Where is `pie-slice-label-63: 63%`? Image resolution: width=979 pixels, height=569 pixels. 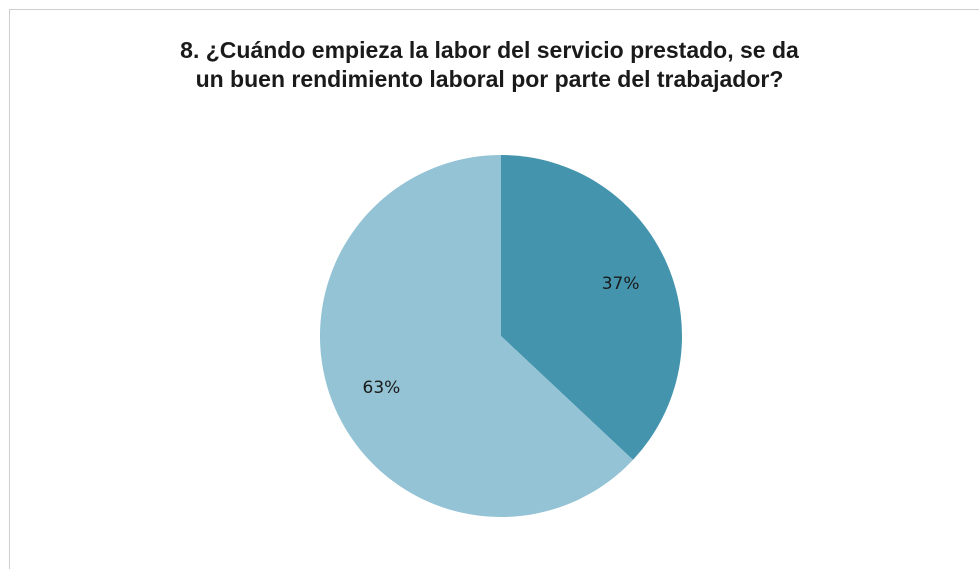 pie-slice-label-63: 63% is located at coordinates (382, 388).